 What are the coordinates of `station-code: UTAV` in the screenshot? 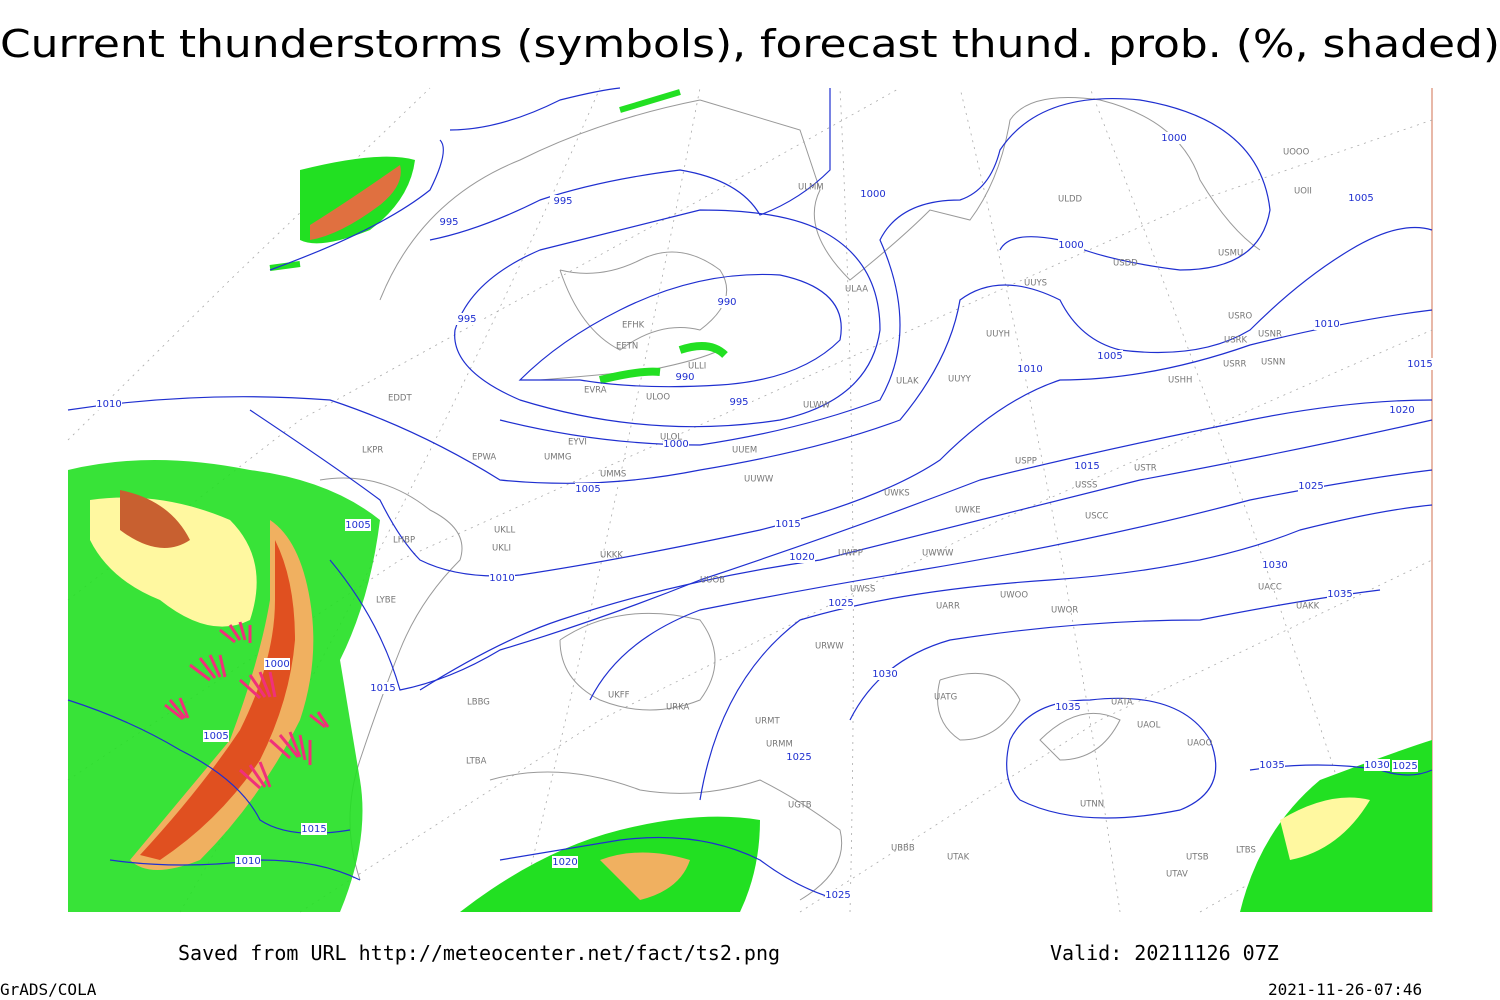 It's located at (1177, 875).